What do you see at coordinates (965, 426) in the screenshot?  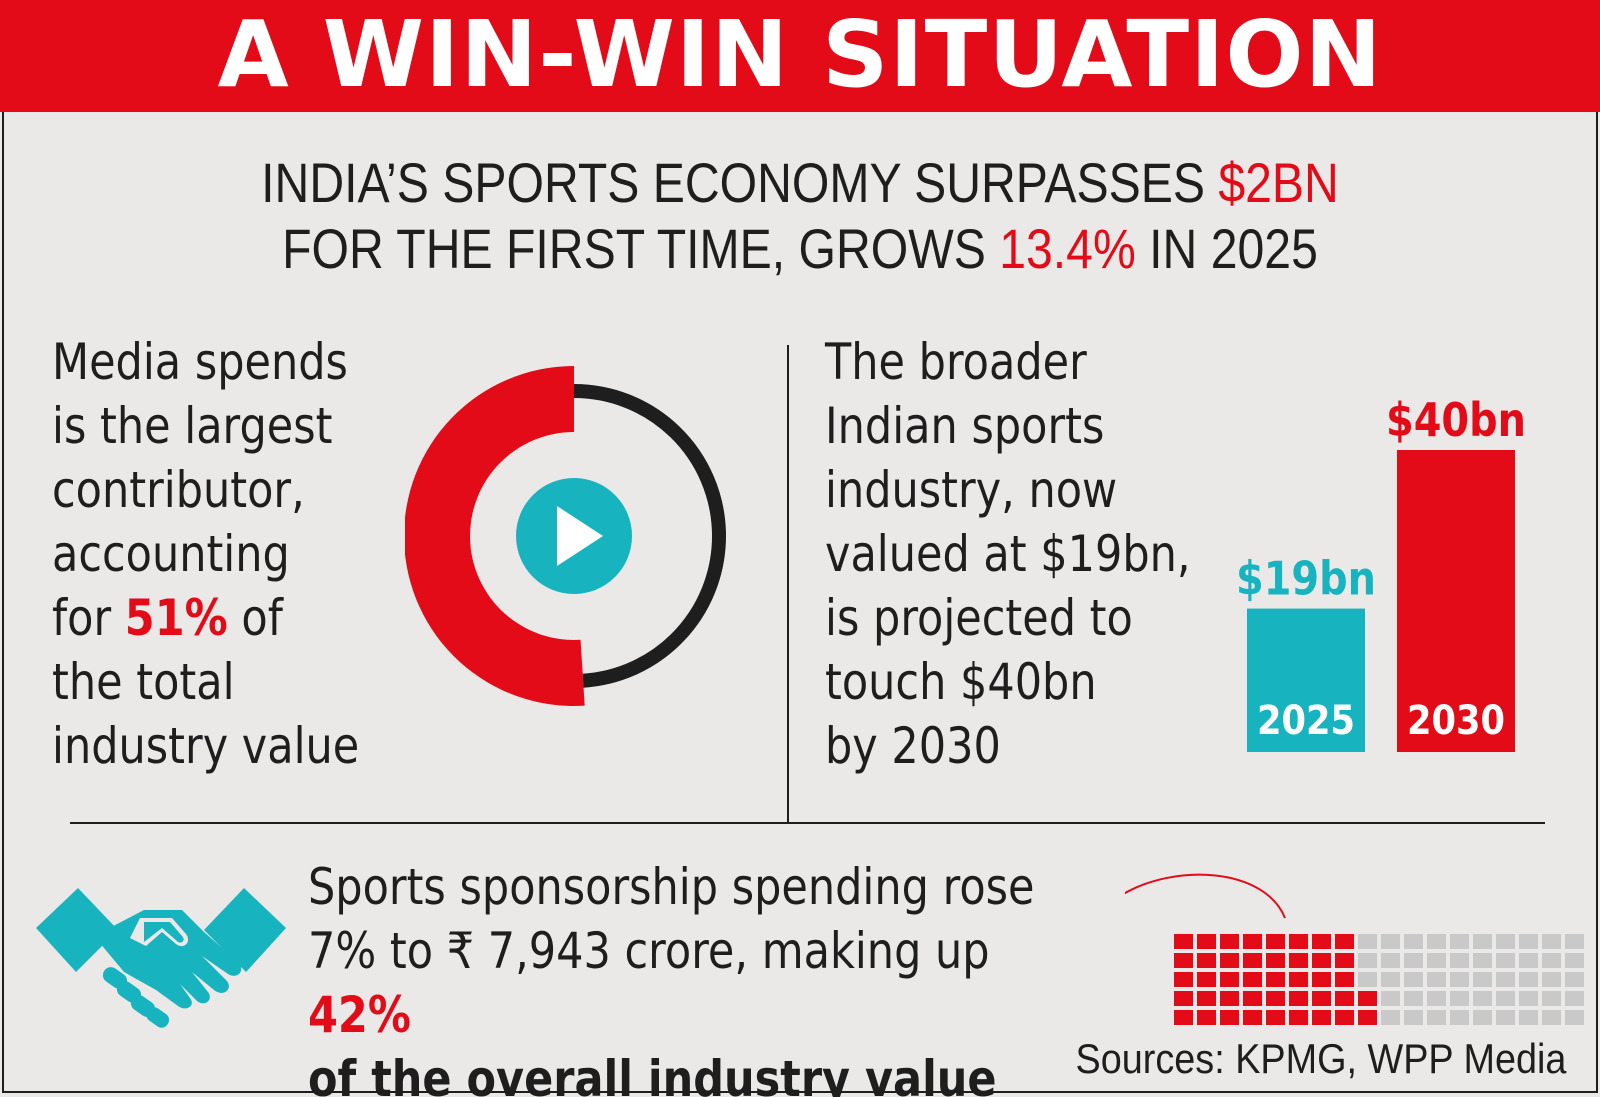 I see `industry-line: Indian sports` at bounding box center [965, 426].